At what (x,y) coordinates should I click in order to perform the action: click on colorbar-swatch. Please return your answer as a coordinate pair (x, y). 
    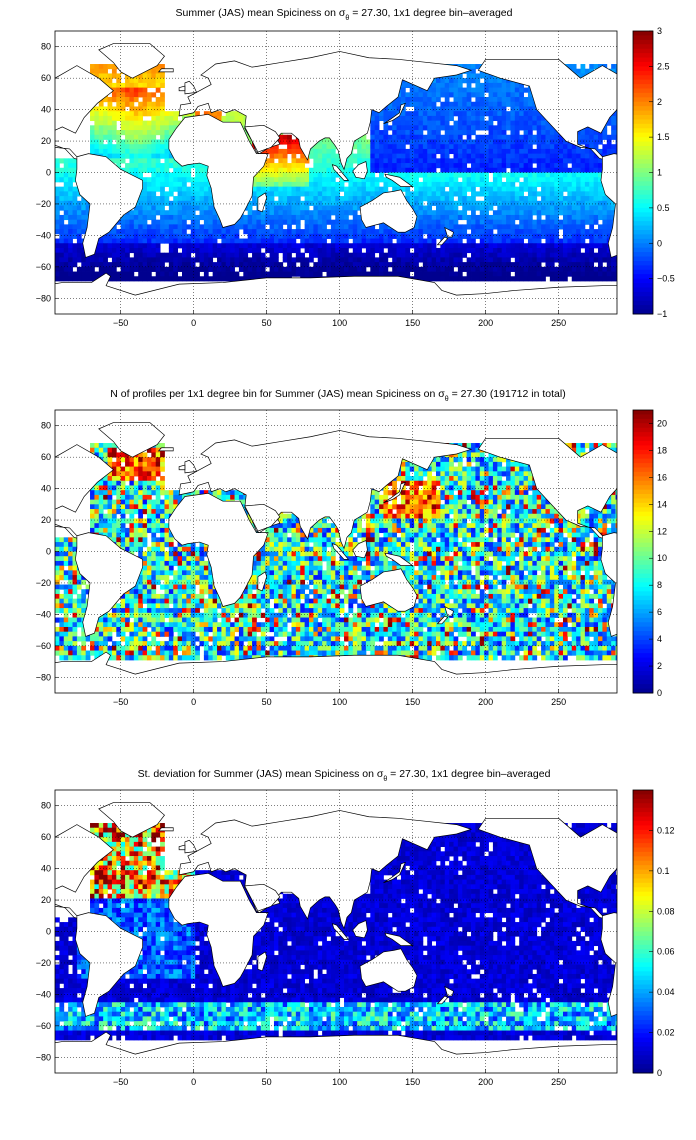
    Looking at the image, I should click on (643, 184).